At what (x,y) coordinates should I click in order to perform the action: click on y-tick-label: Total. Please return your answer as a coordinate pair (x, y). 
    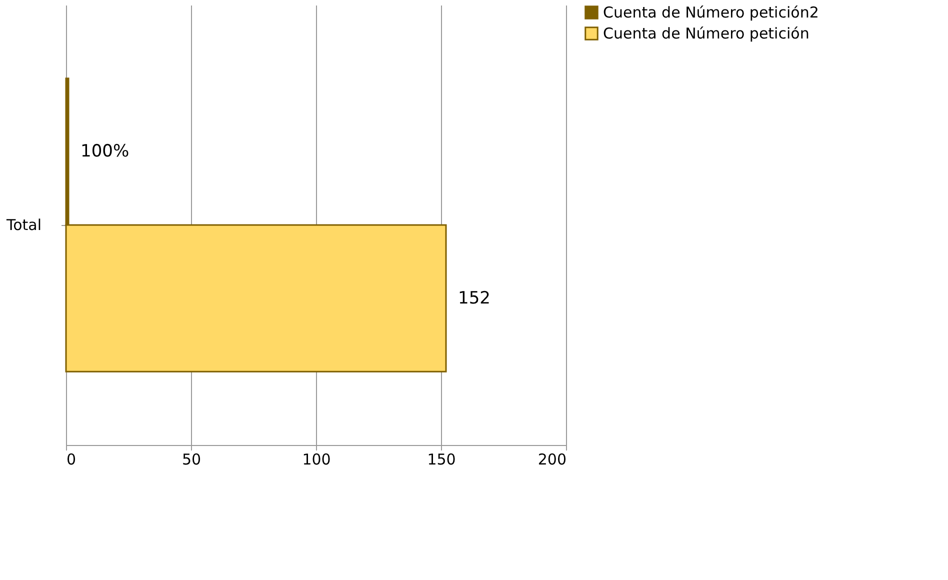
    Looking at the image, I should click on (23, 225).